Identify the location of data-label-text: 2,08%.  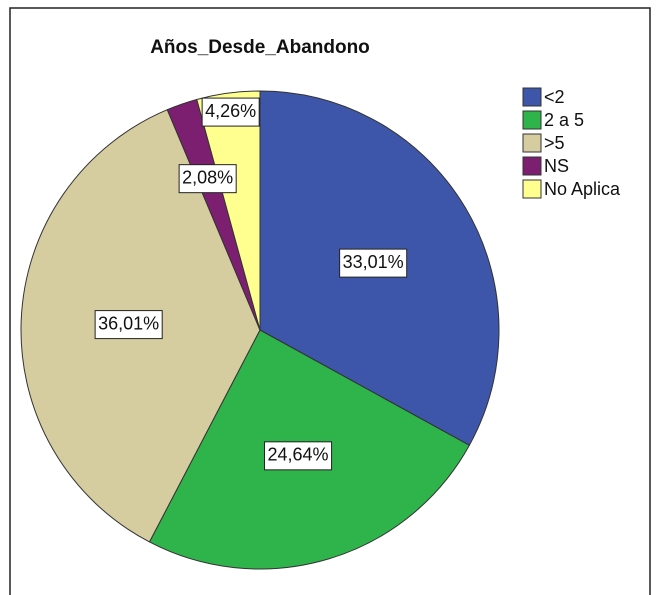
(207, 177).